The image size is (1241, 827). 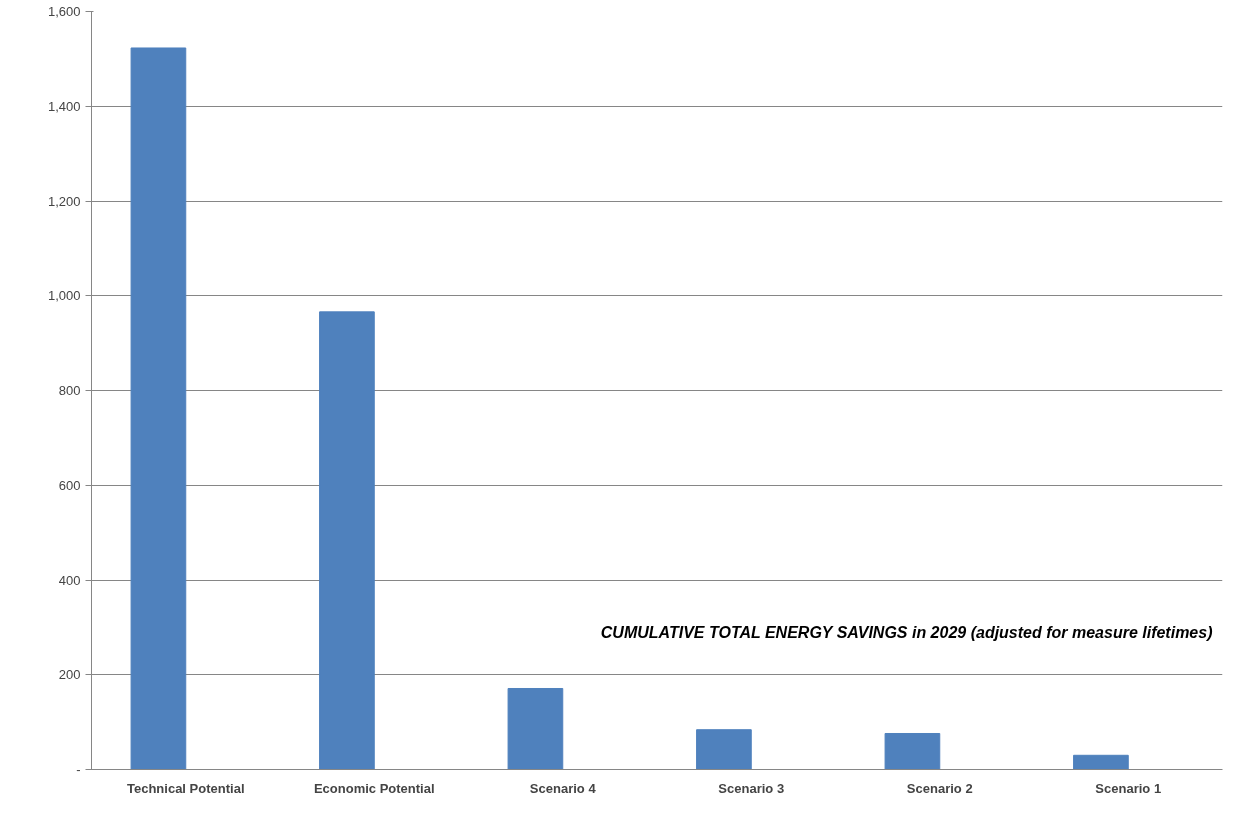 What do you see at coordinates (69, 390) in the screenshot?
I see `y-tick-label: 800` at bounding box center [69, 390].